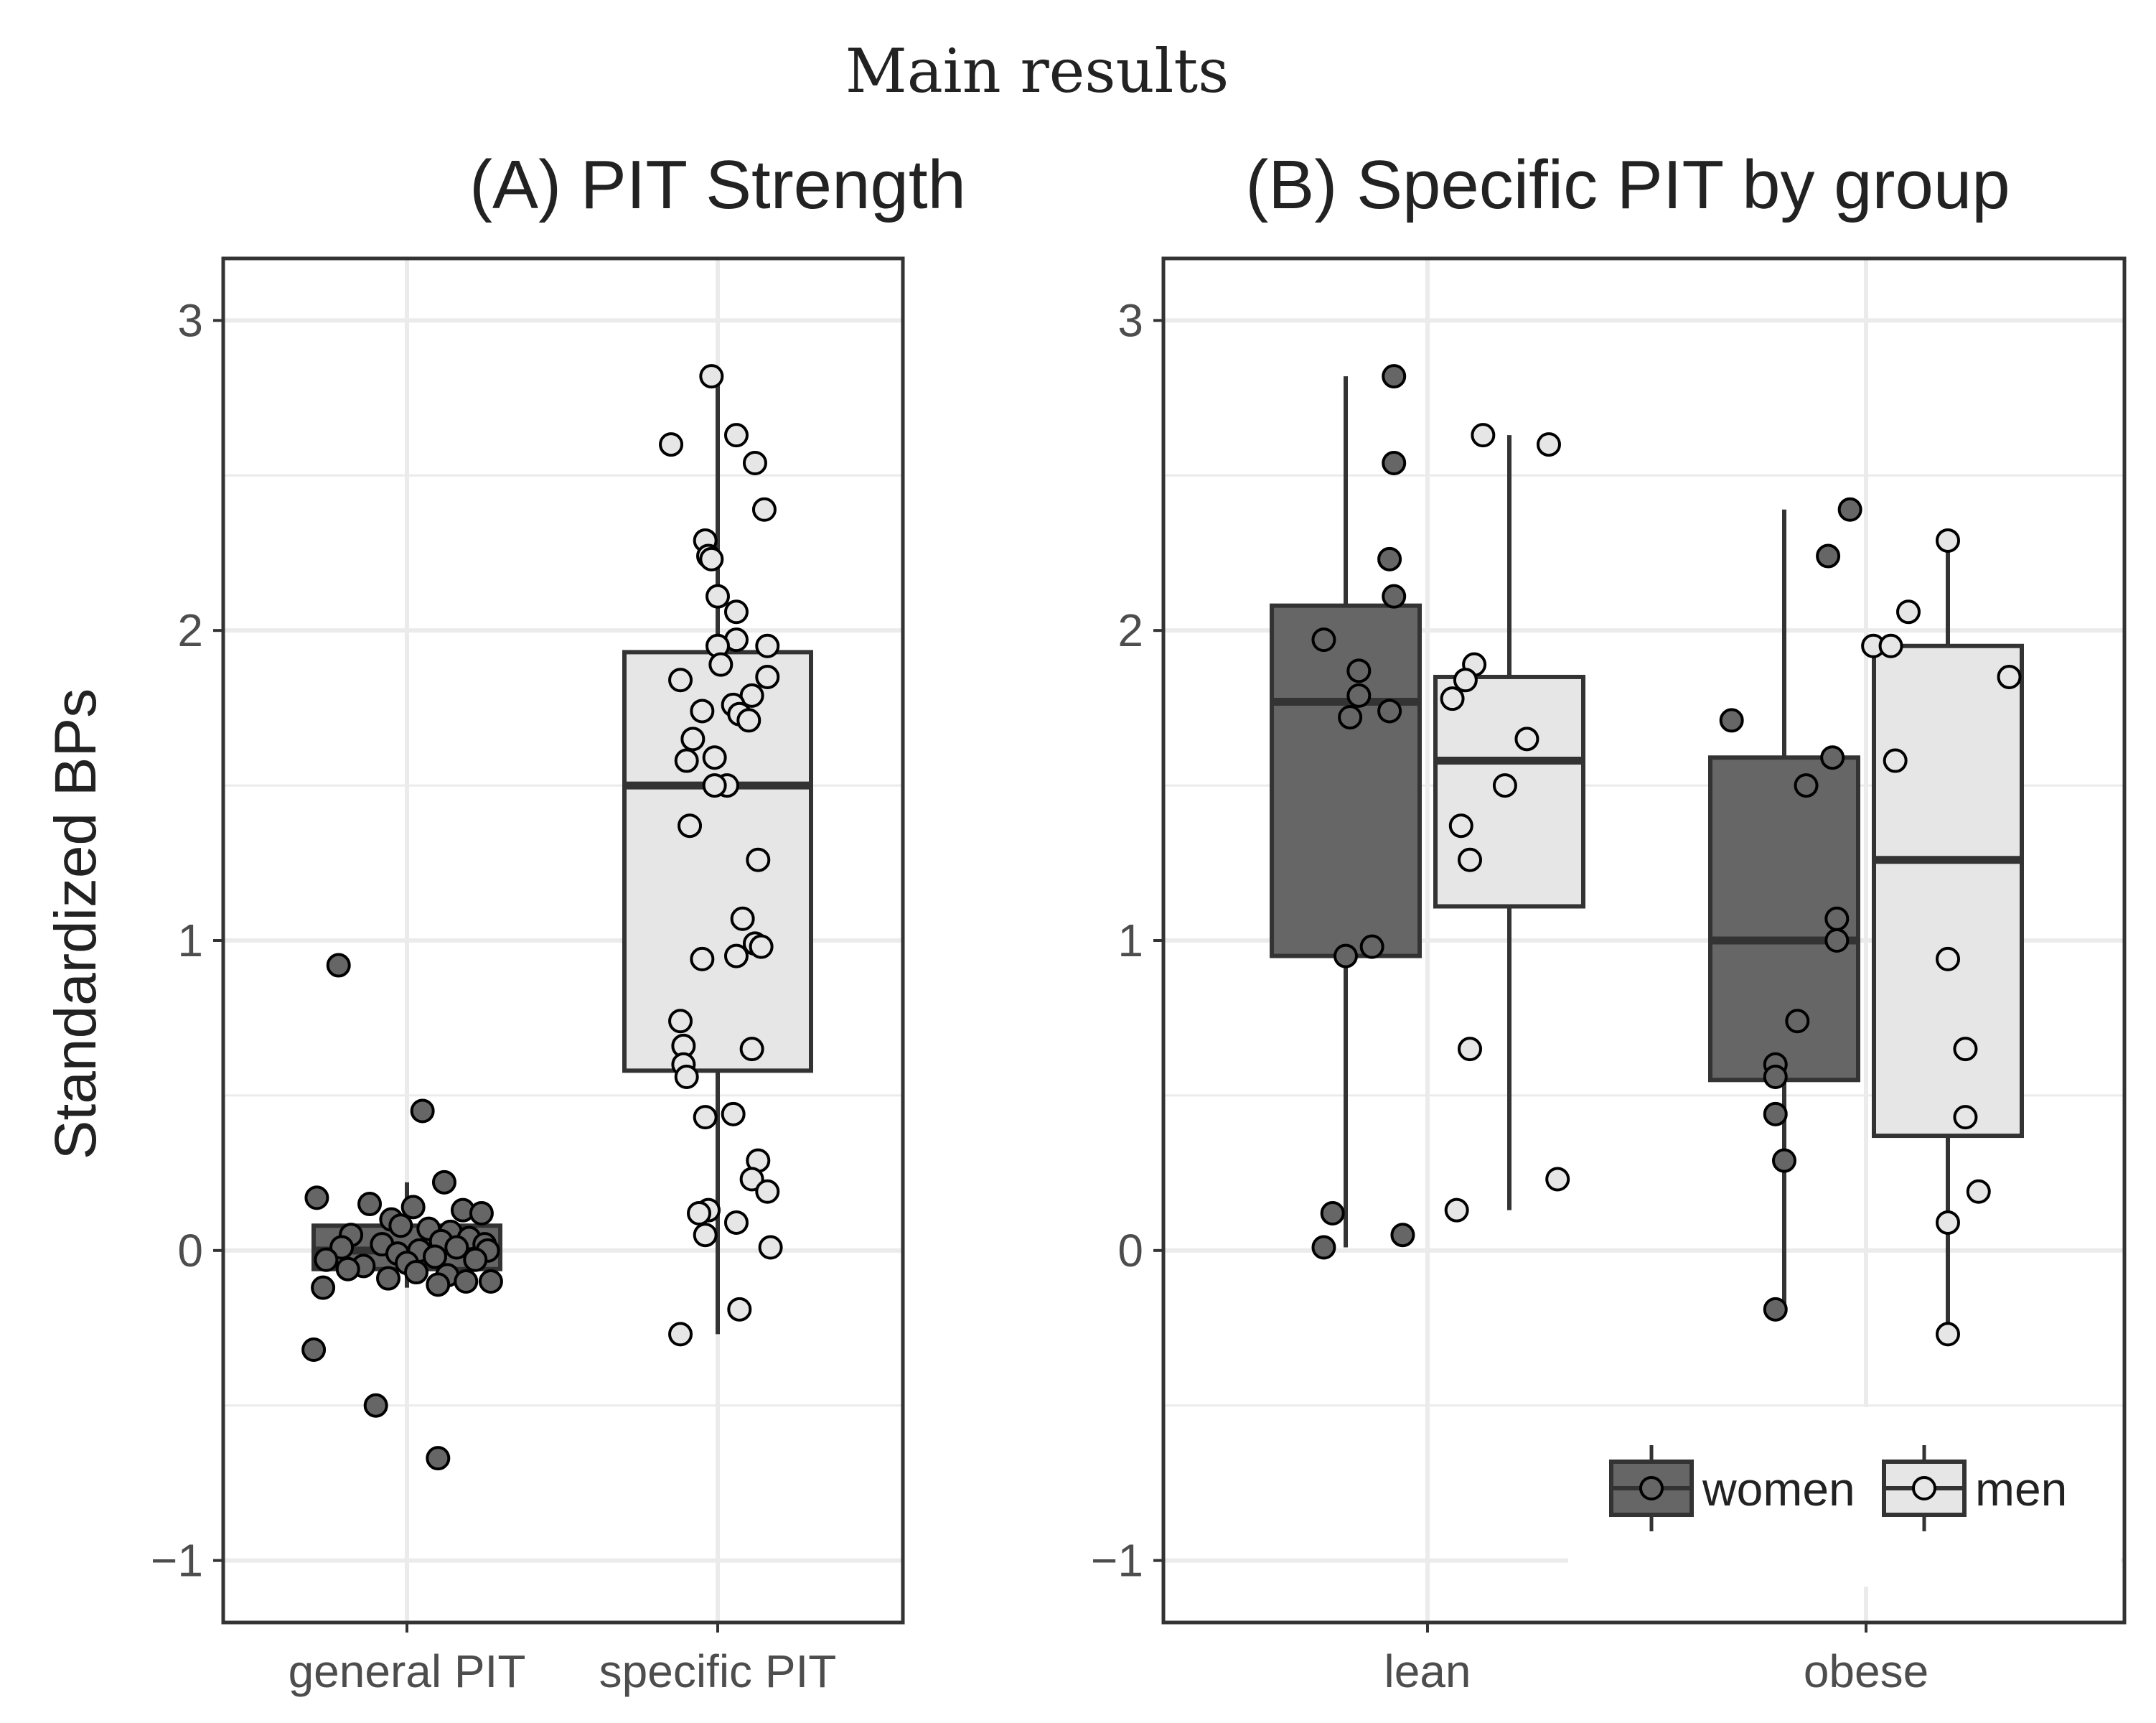  Describe the element at coordinates (1130, 1250) in the screenshot. I see `panel-b-ytick-label: 0` at that location.